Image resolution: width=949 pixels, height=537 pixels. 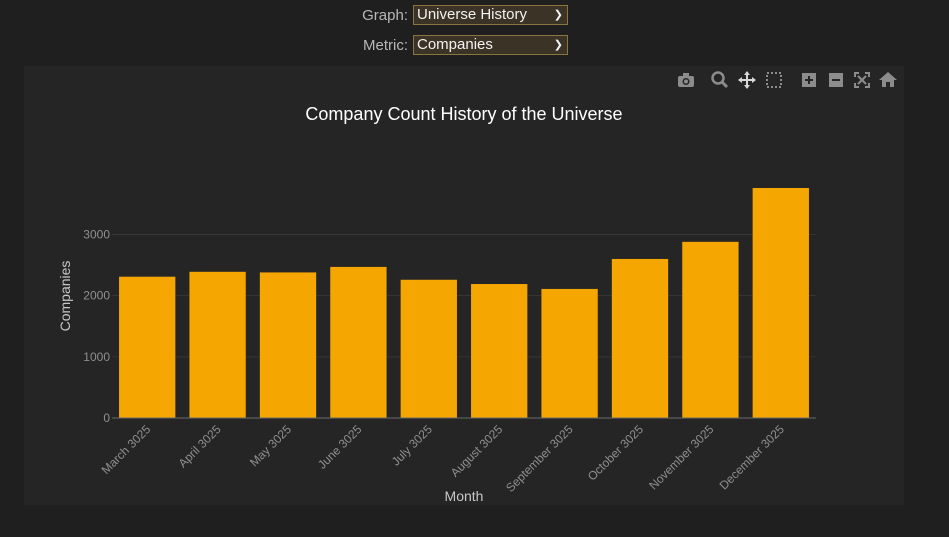 What do you see at coordinates (464, 496) in the screenshot?
I see `x-axis-title: Month` at bounding box center [464, 496].